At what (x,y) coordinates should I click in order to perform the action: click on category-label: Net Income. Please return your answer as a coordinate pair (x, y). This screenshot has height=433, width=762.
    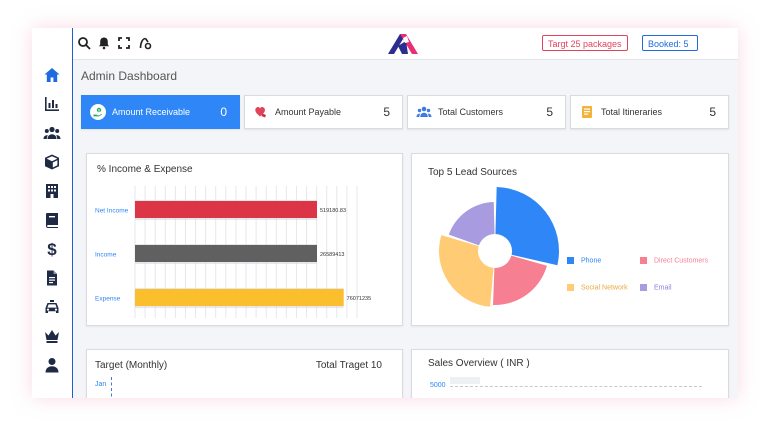
    Looking at the image, I should click on (112, 211).